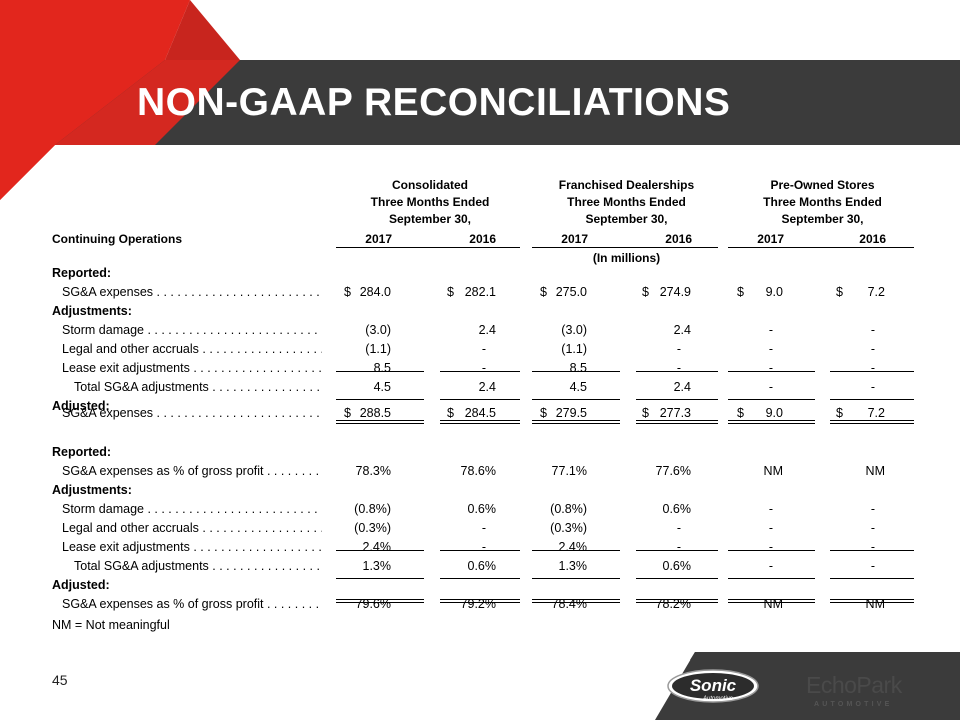  What do you see at coordinates (774, 413) in the screenshot?
I see `table-cell: 9.0` at bounding box center [774, 413].